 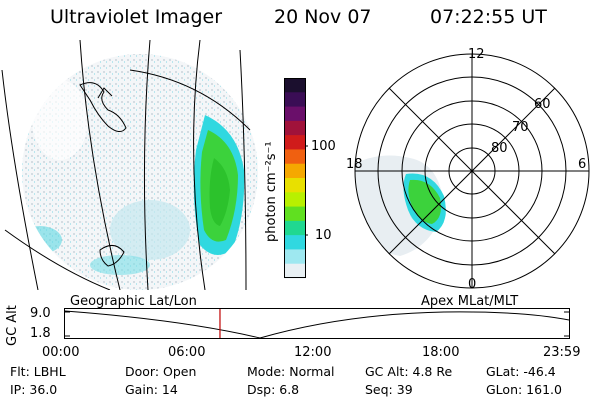 I want to click on altitude-tick-max: 9.0, so click(x=40, y=313).